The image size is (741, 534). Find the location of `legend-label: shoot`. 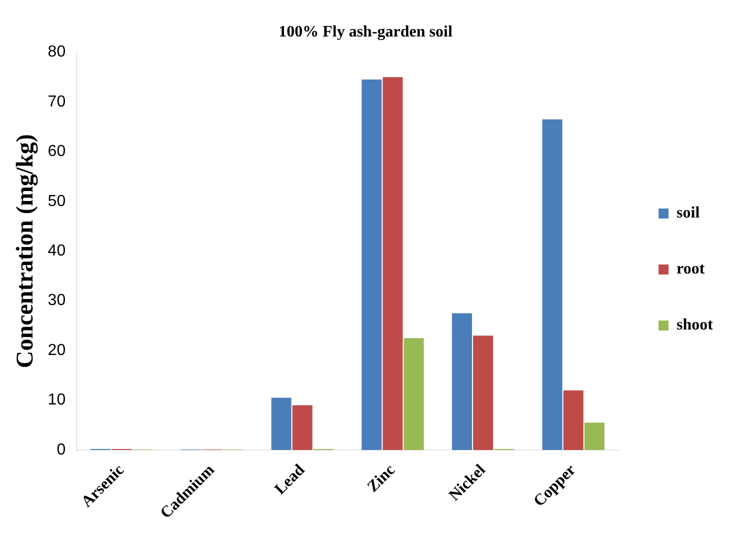

legend-label: shoot is located at coordinates (695, 325).